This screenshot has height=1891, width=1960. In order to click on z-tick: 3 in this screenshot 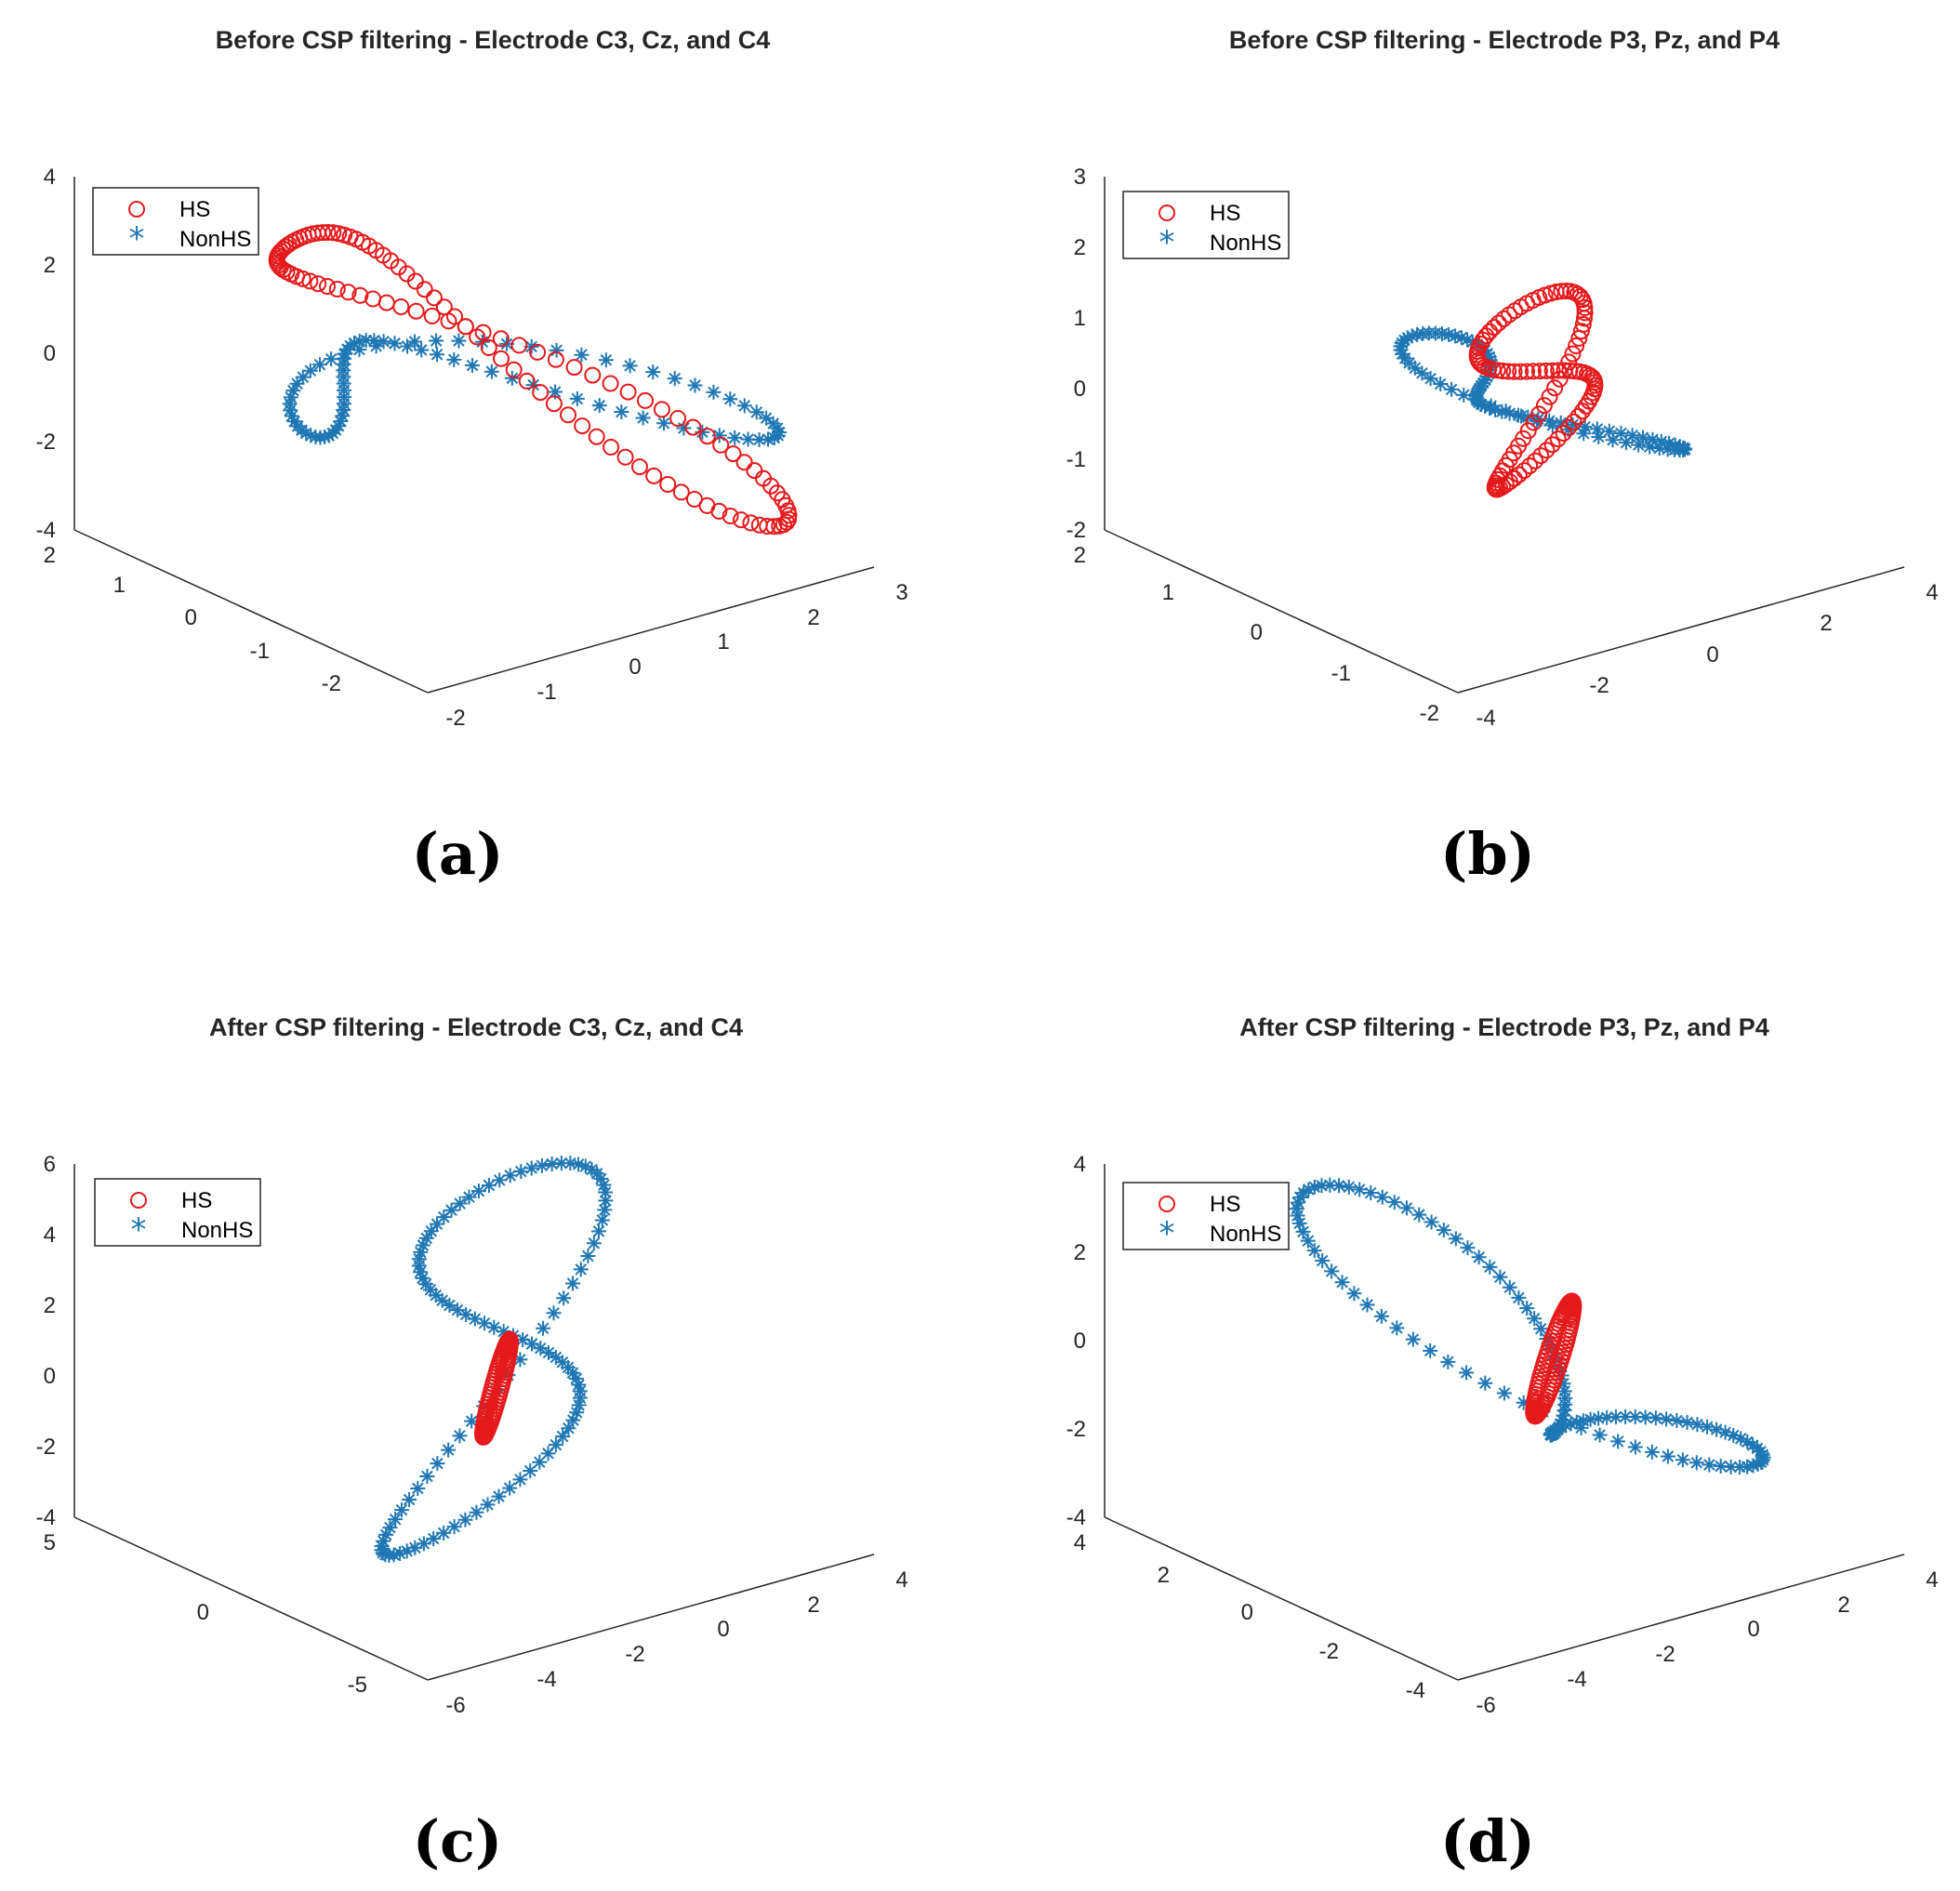, I will do `click(1080, 177)`.